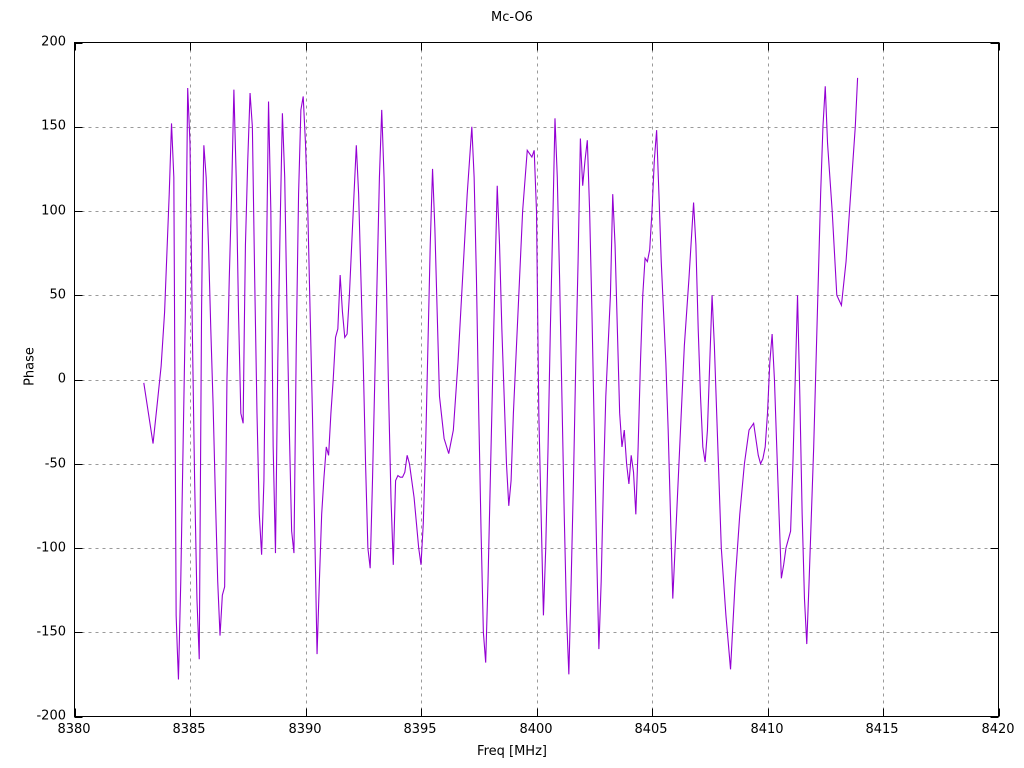 This screenshot has width=1024, height=768. What do you see at coordinates (53, 211) in the screenshot?
I see `y-tick-label-100: 100` at bounding box center [53, 211].